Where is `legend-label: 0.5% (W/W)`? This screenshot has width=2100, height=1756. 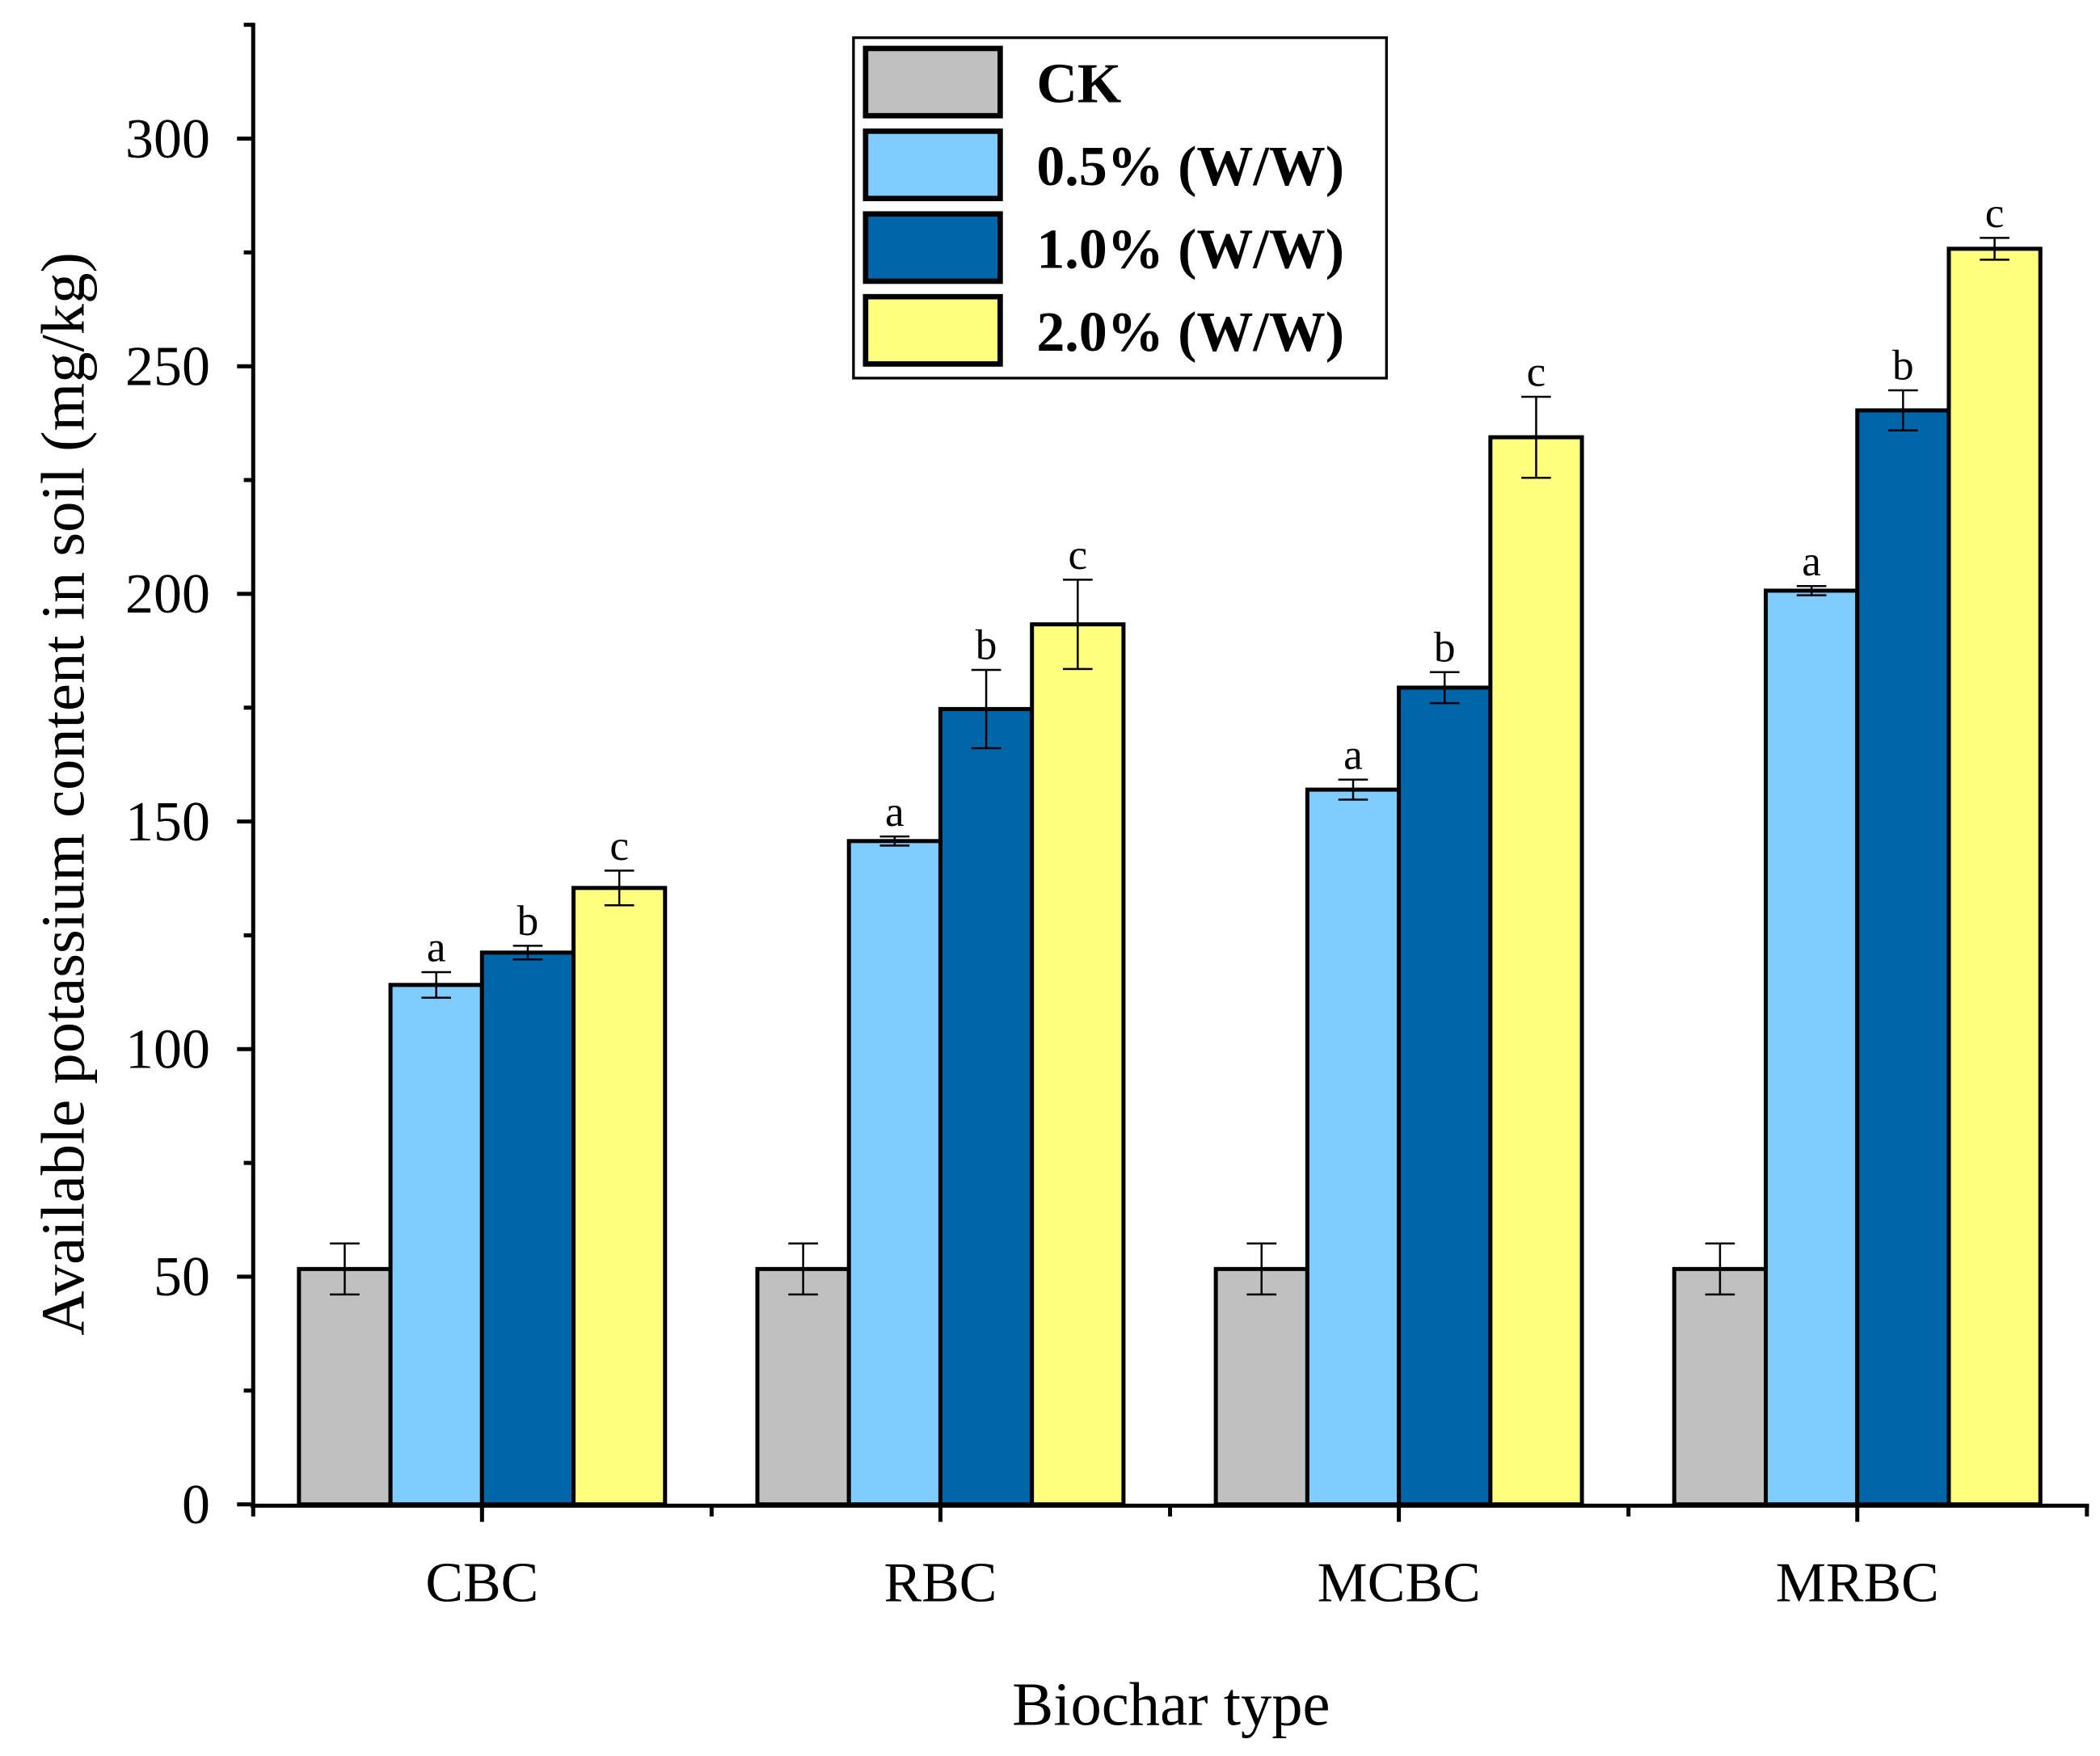 legend-label: 0.5% (W/W) is located at coordinates (1190, 167).